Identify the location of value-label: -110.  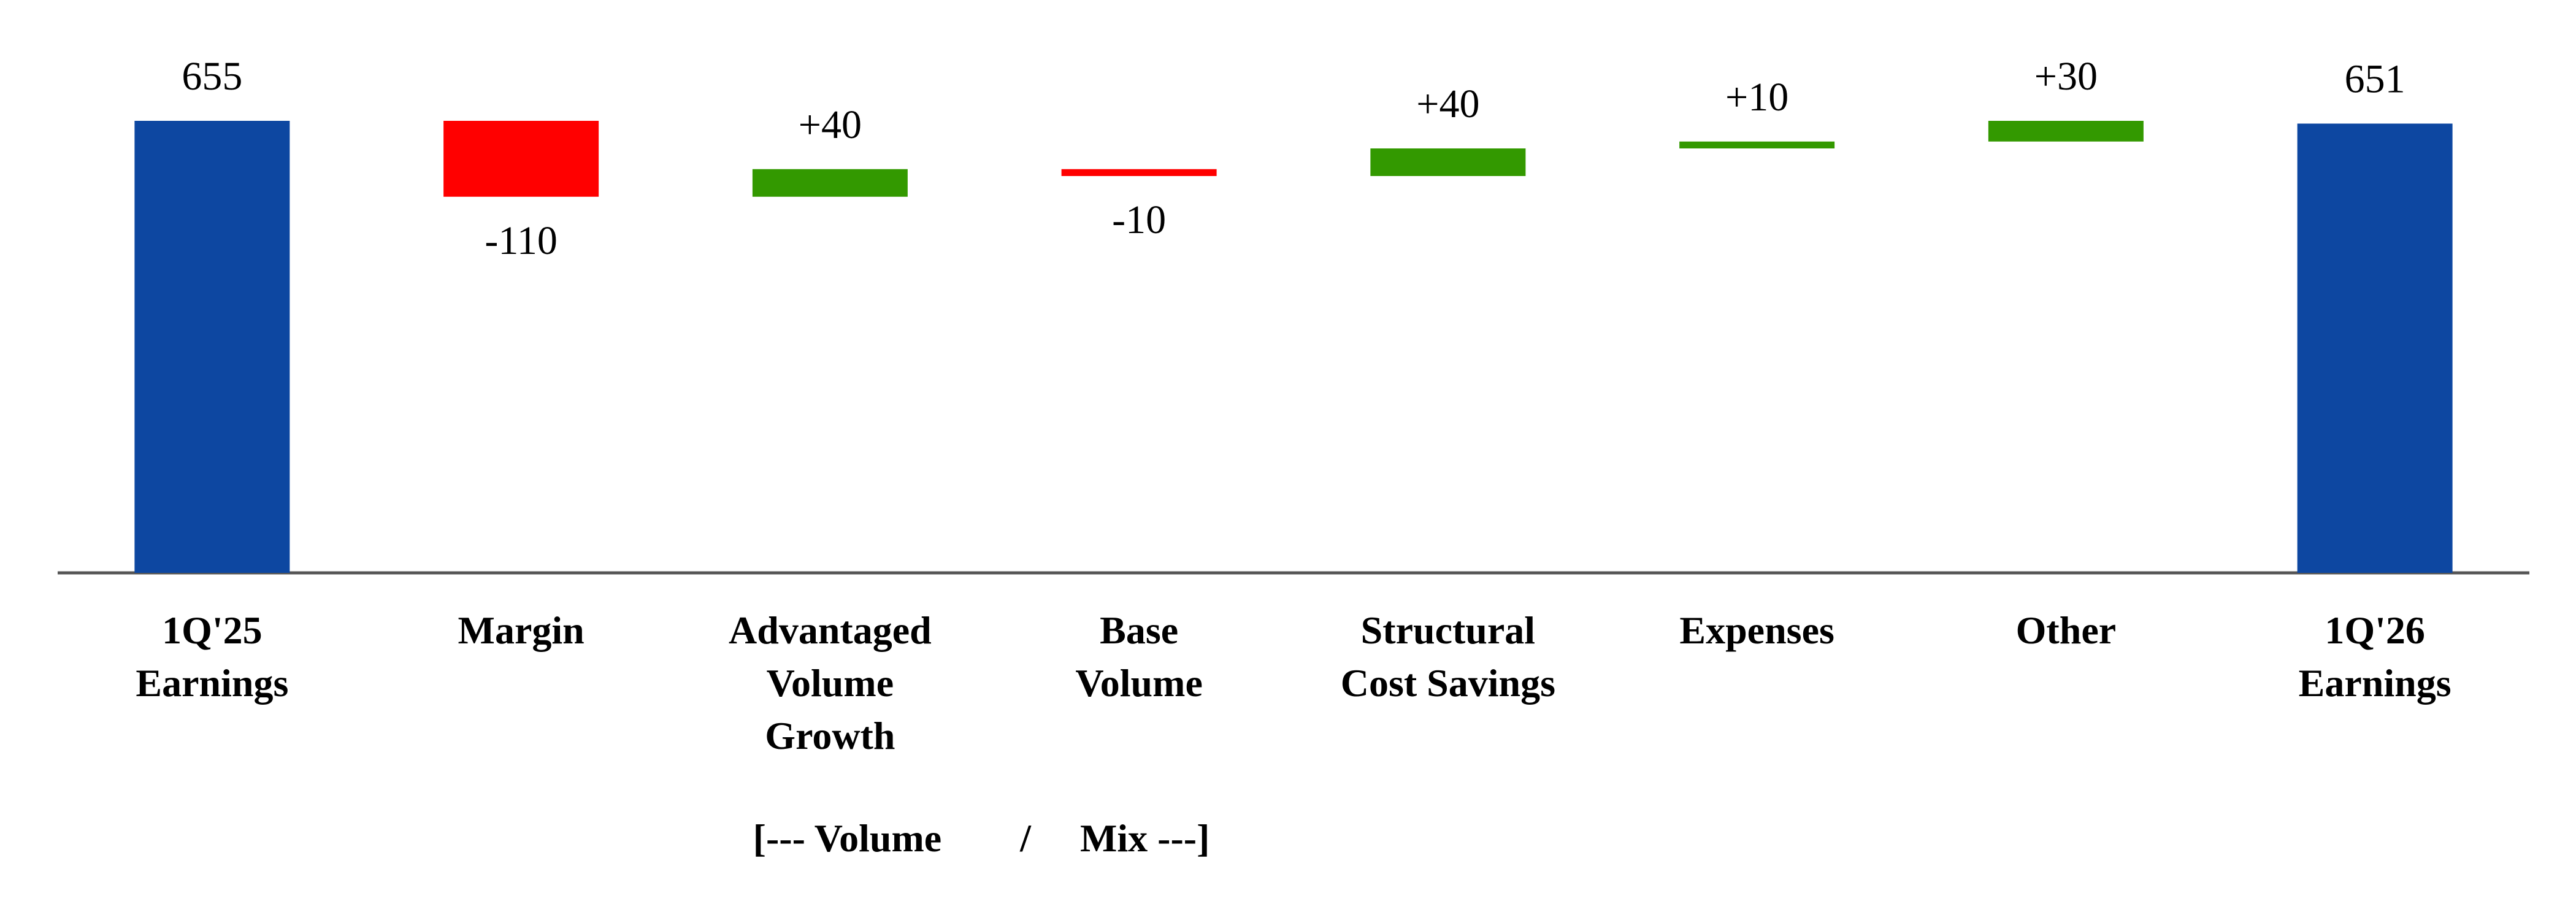
(521, 240).